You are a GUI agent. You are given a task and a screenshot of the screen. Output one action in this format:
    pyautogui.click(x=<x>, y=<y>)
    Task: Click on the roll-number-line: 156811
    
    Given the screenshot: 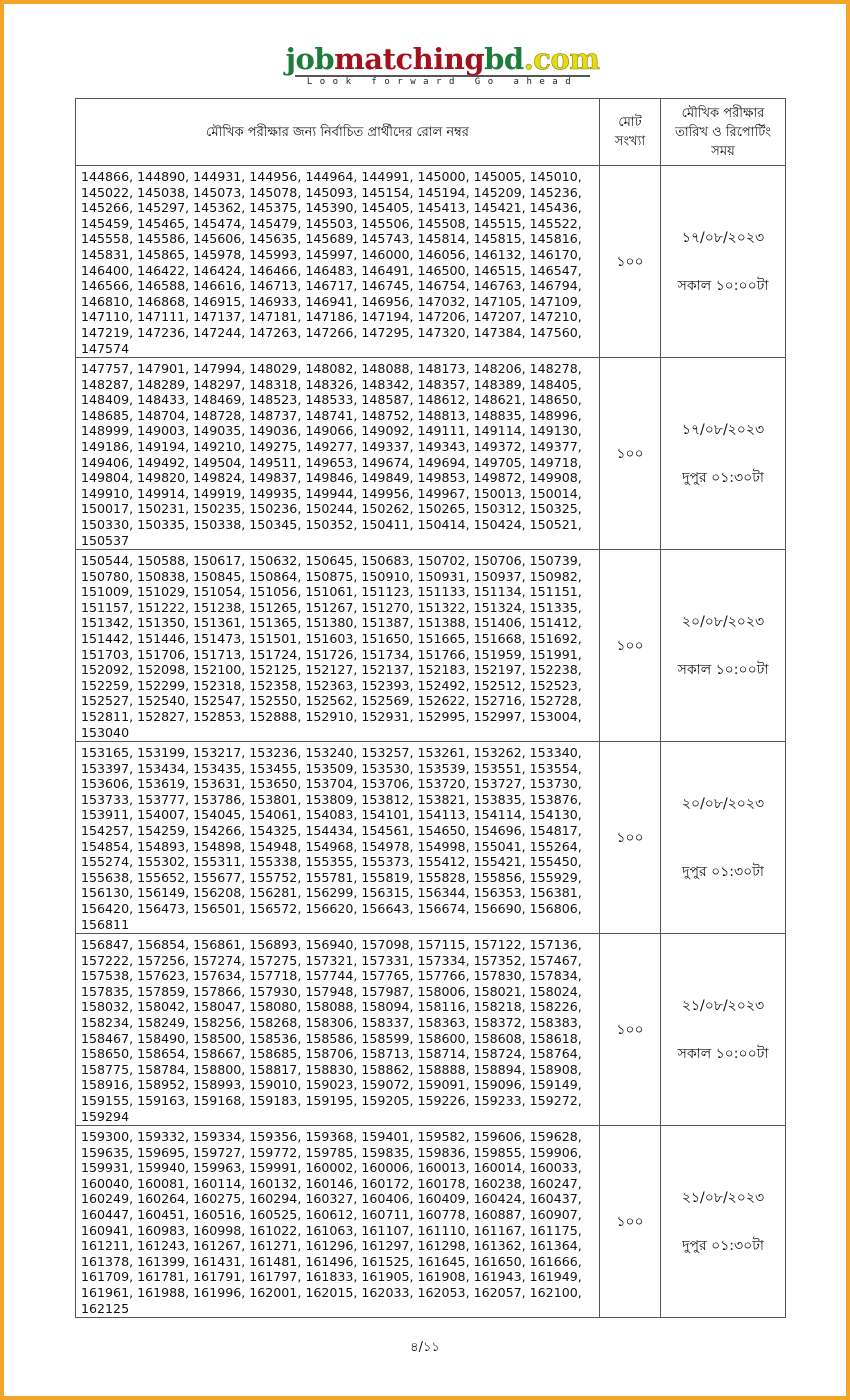 What is the action you would take?
    pyautogui.click(x=105, y=924)
    